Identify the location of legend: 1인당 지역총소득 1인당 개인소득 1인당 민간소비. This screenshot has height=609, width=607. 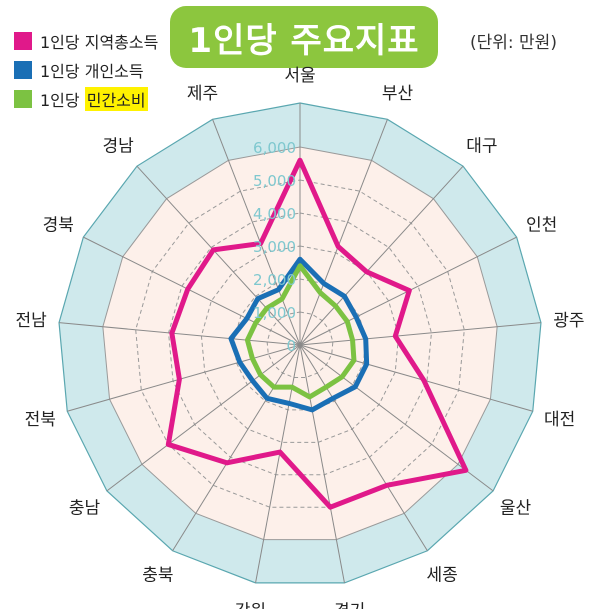
(86, 69).